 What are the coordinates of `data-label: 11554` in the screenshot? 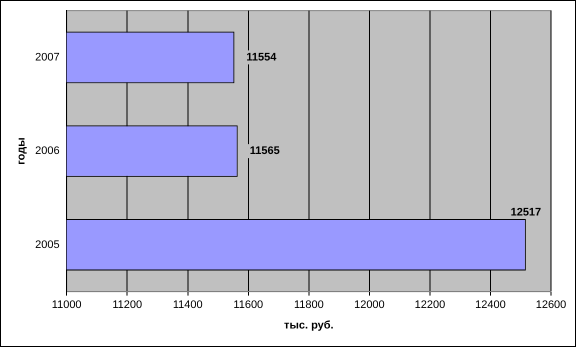 It's located at (262, 57).